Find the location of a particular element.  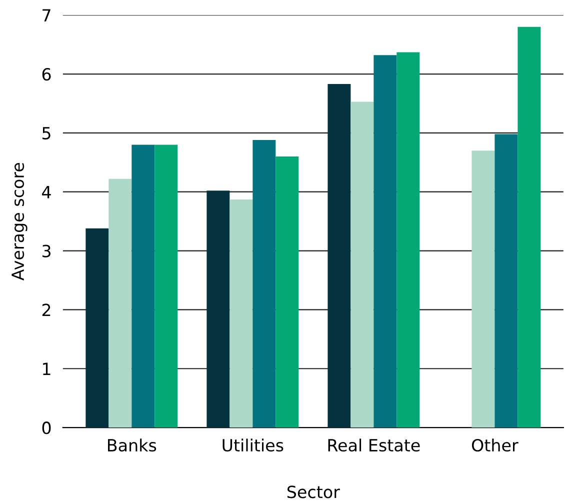

x-tick-label: Utilities is located at coordinates (253, 445).